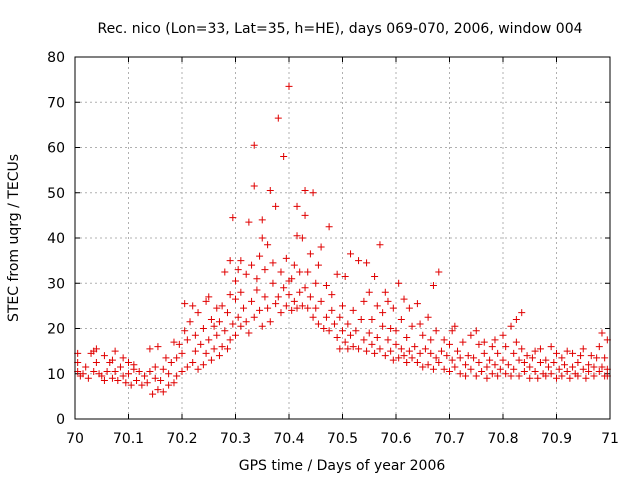 This screenshot has height=480, width=640. Describe the element at coordinates (56, 194) in the screenshot. I see `y-tick-label: 50` at that location.